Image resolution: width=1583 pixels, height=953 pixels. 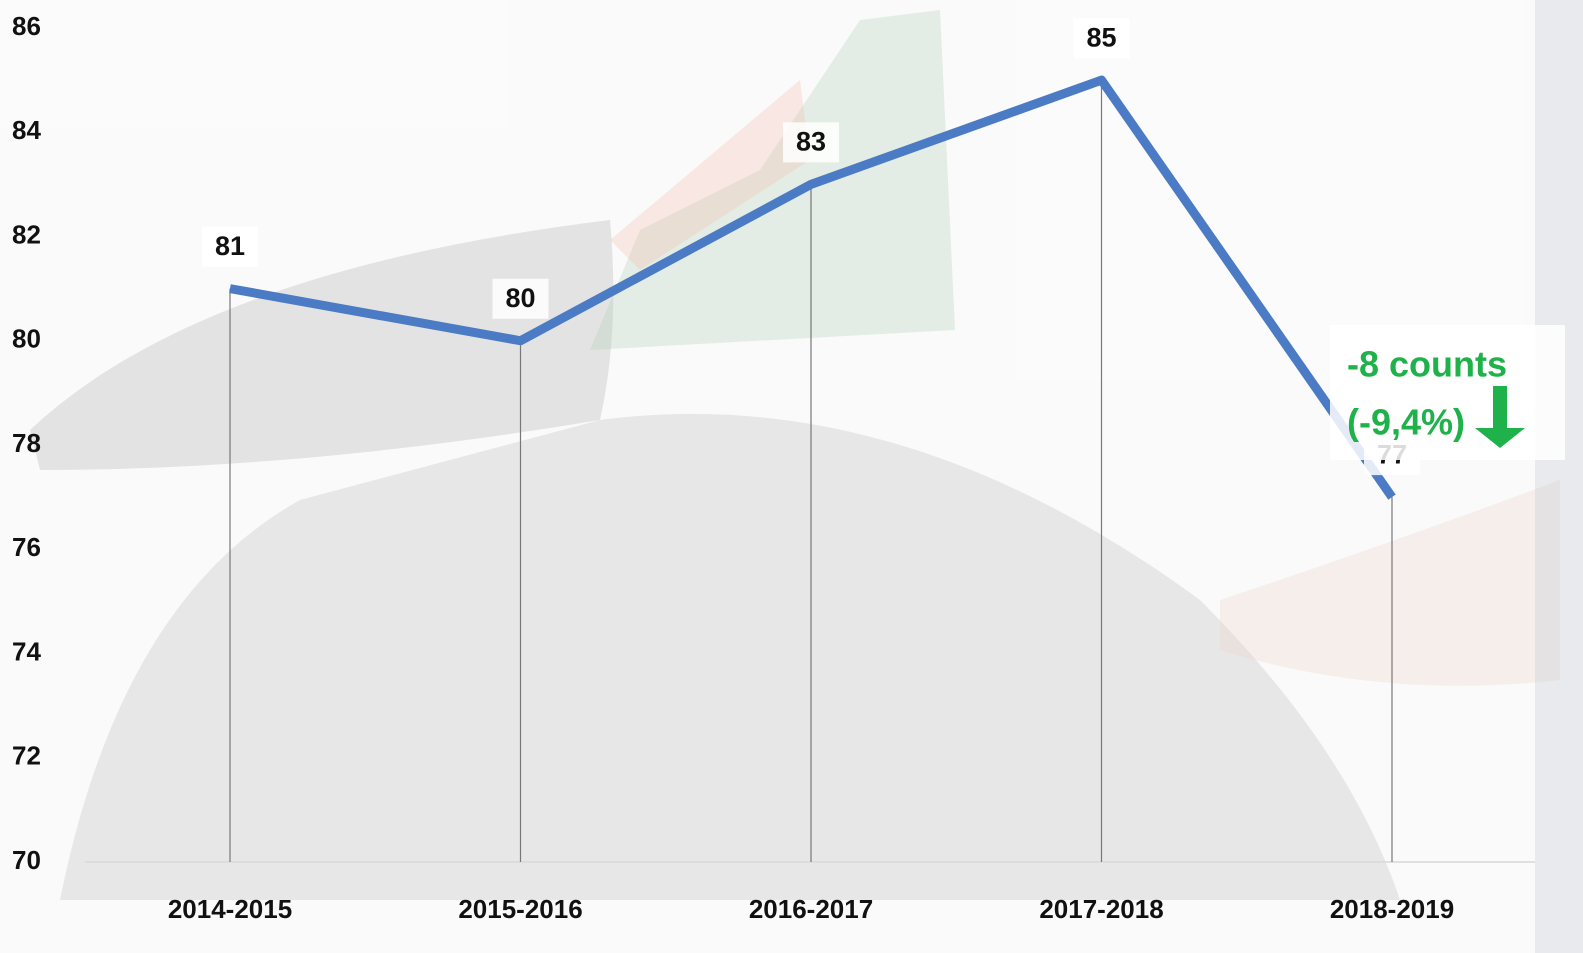 I want to click on x-tick-label: 2018-2019, so click(x=1392, y=909).